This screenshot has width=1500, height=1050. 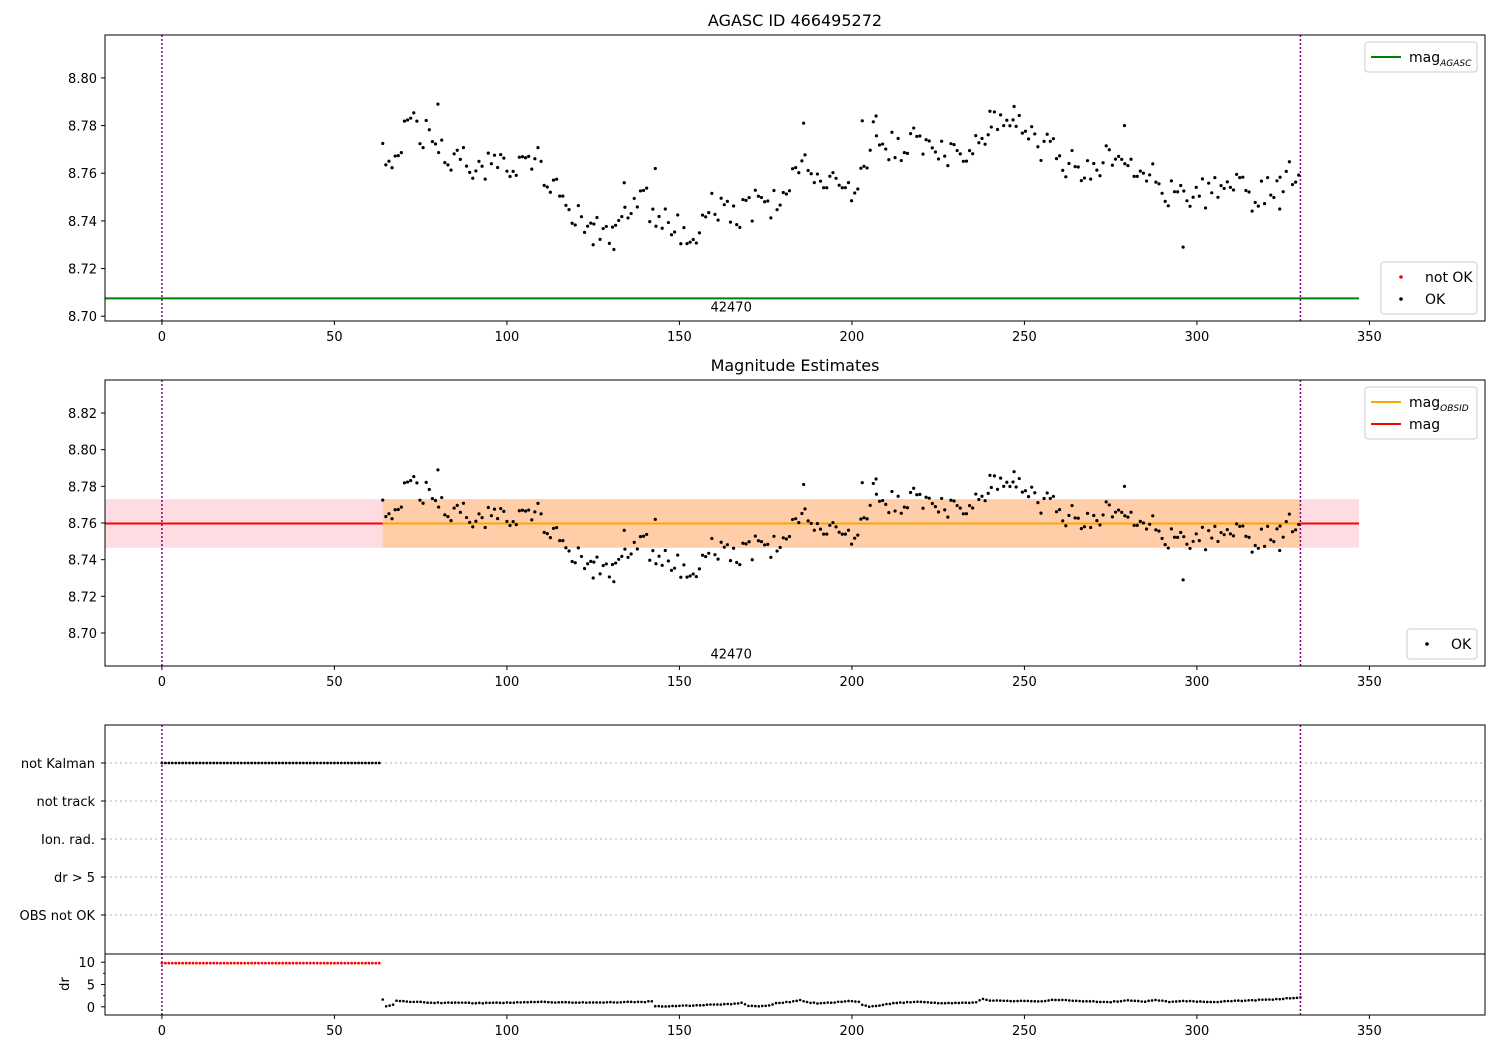 What do you see at coordinates (507, 337) in the screenshot?
I see `x-tick-label: 100` at bounding box center [507, 337].